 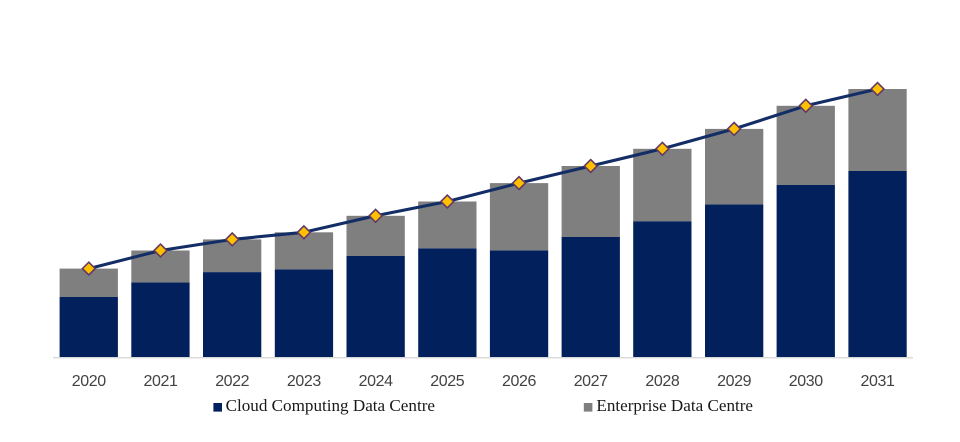 I want to click on svg-text: 2023, so click(x=304, y=381).